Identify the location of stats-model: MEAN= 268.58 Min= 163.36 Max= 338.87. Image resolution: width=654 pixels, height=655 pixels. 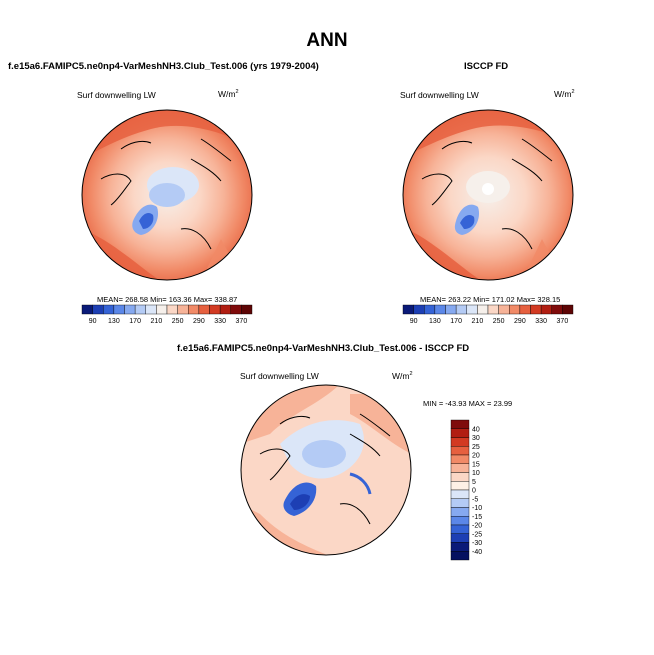
(167, 299).